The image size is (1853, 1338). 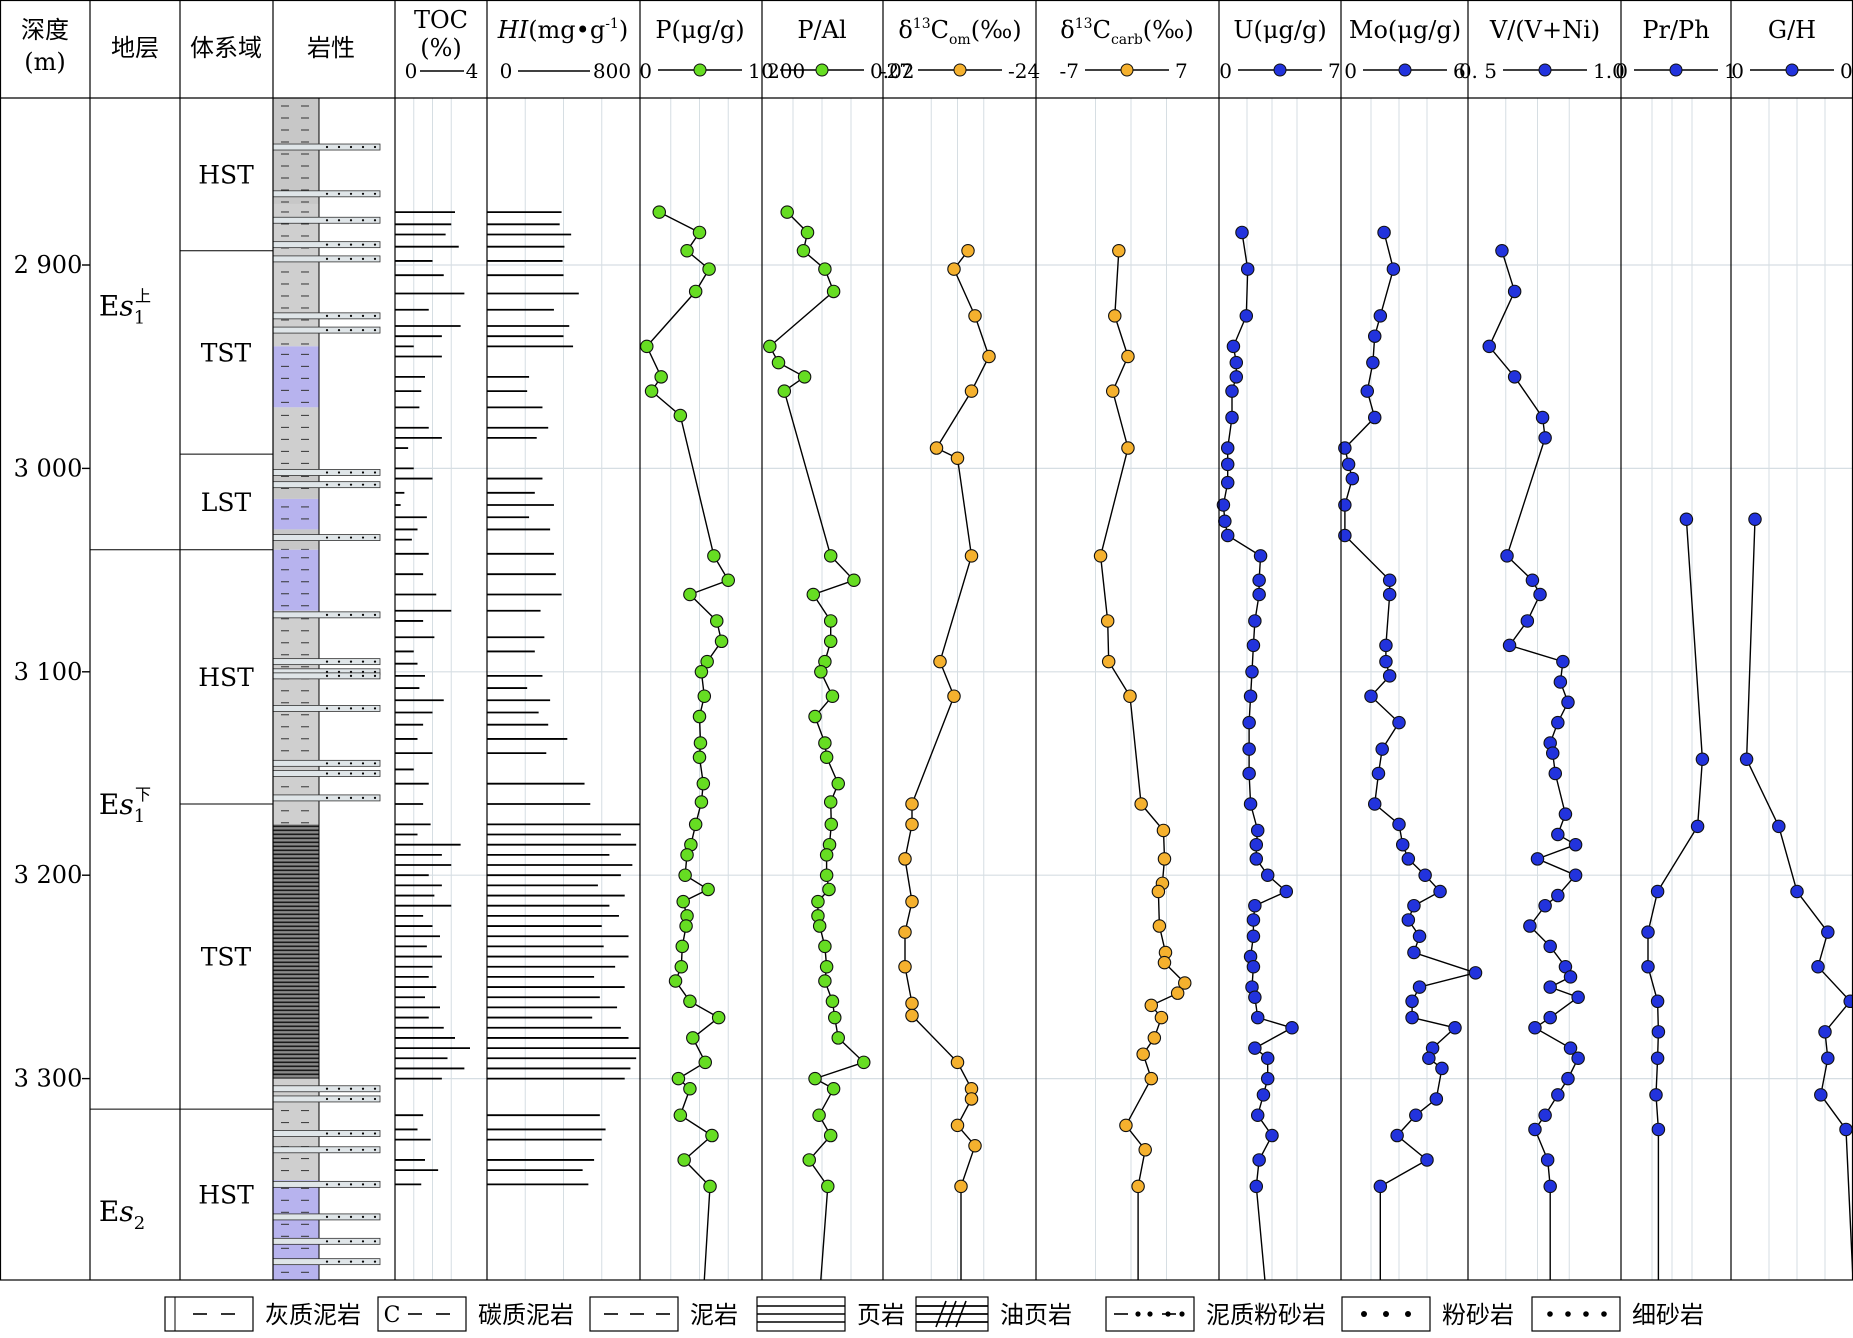 What do you see at coordinates (1386, 1314) in the screenshot?
I see `legend-swatch-dot` at bounding box center [1386, 1314].